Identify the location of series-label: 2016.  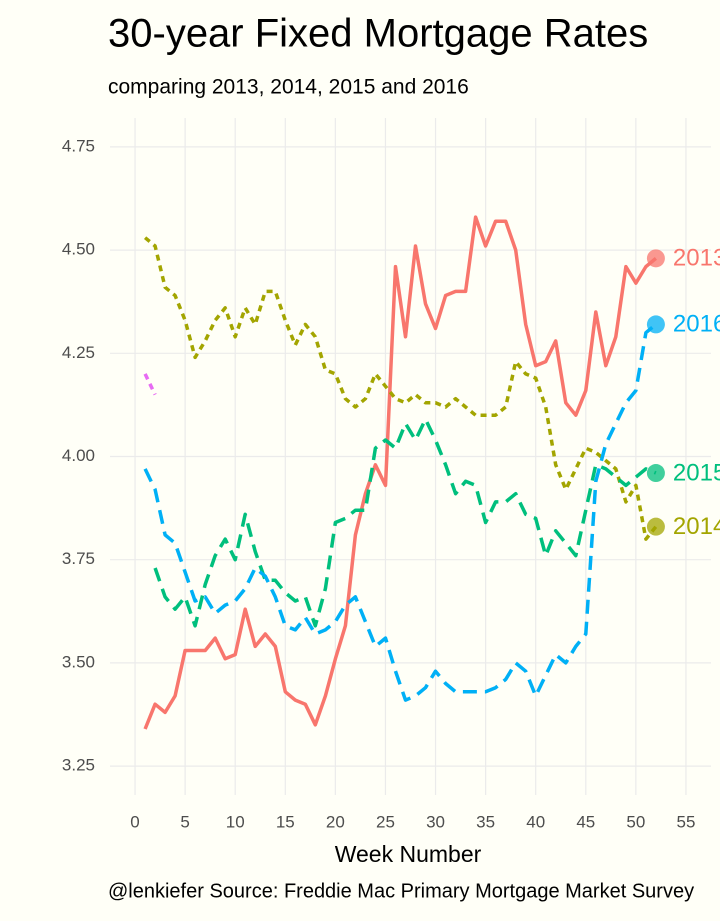
(696, 324).